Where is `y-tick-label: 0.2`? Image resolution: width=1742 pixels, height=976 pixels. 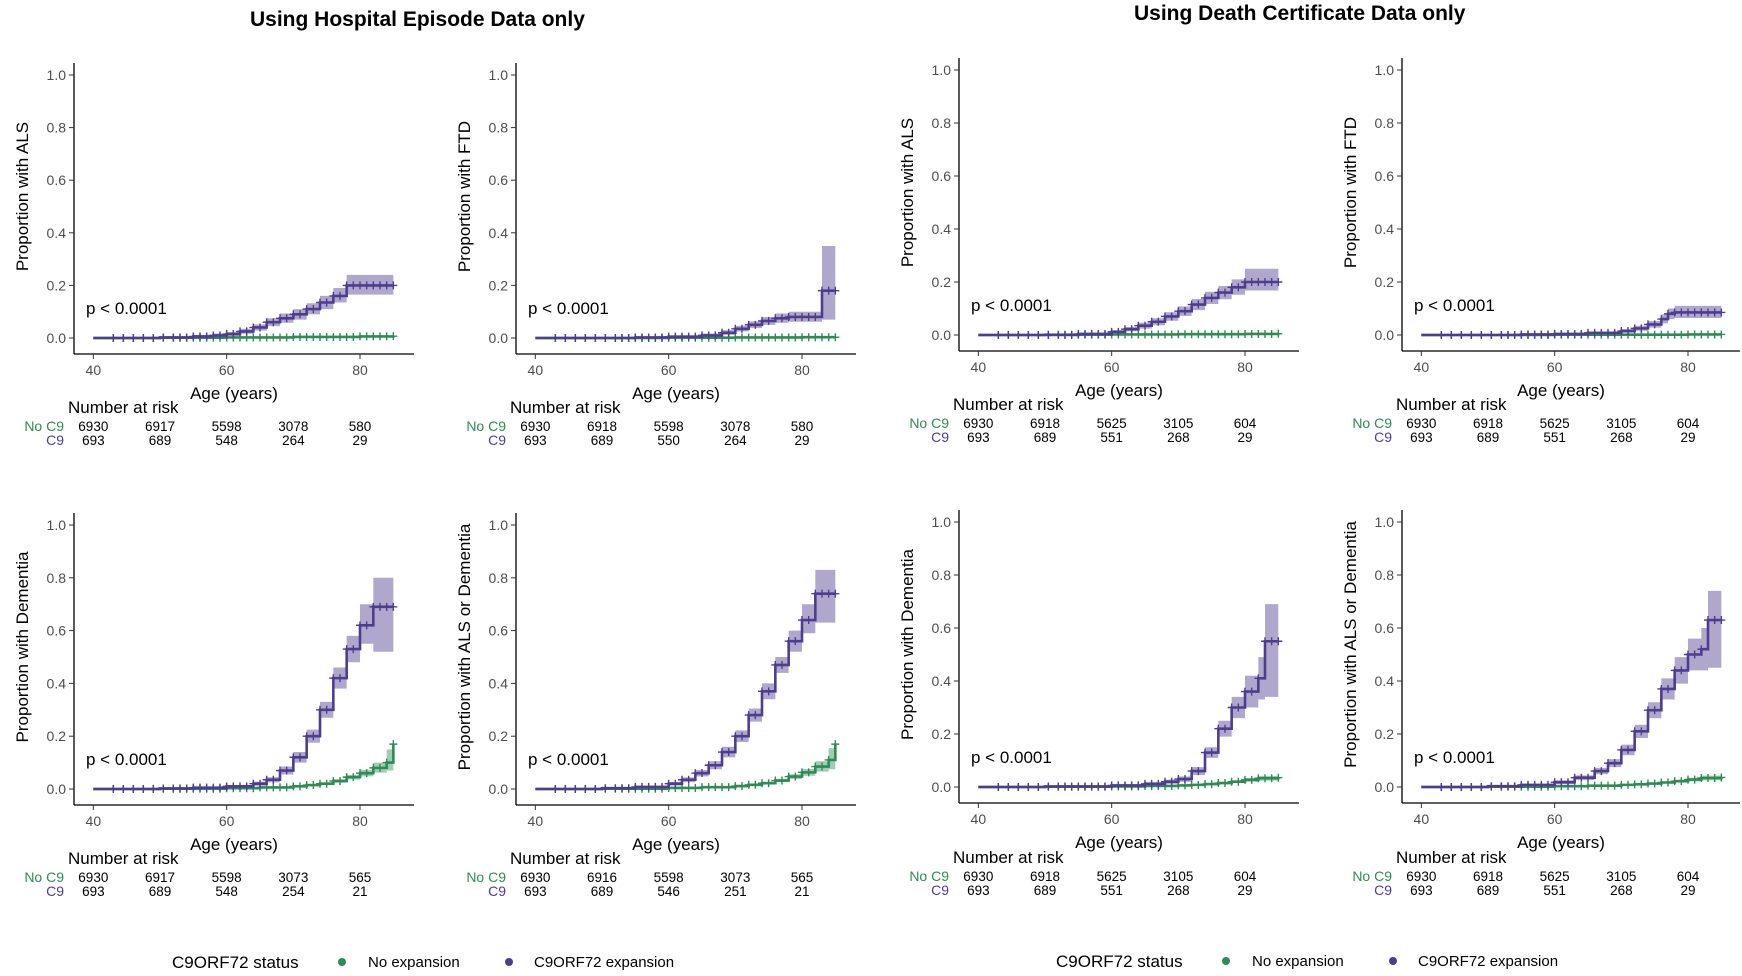
y-tick-label: 0.2 is located at coordinates (942, 734).